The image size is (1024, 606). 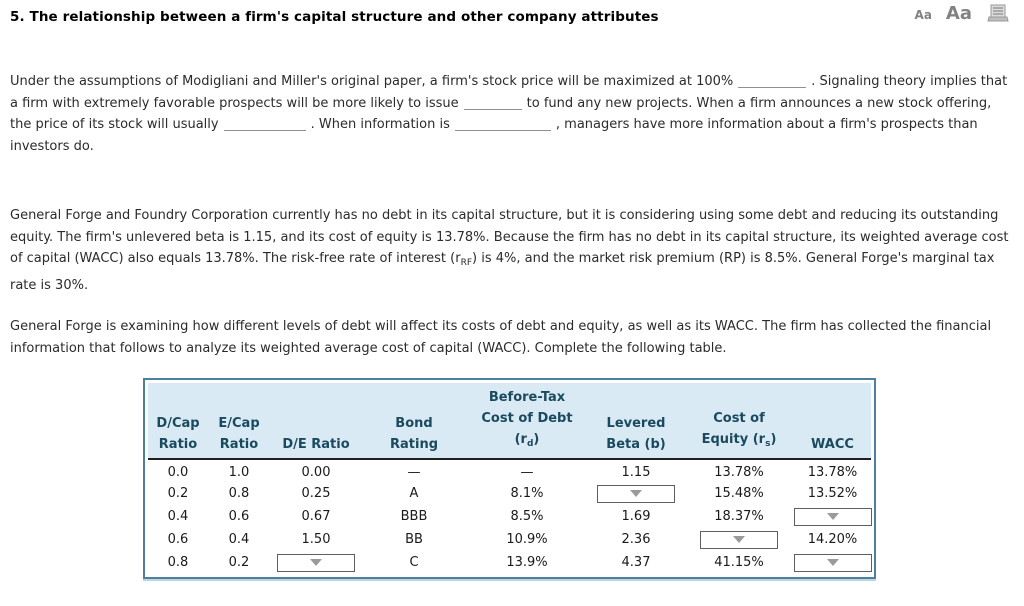 I want to click on cell-levered-beta: 2.36, so click(x=636, y=539).